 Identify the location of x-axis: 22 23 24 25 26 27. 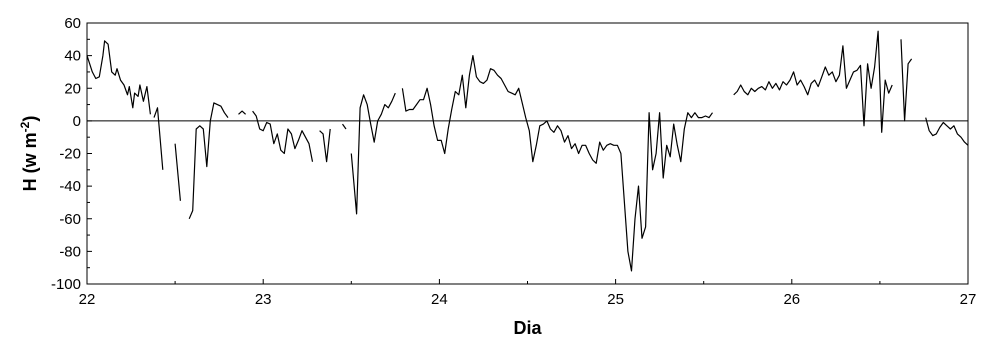
(528, 293).